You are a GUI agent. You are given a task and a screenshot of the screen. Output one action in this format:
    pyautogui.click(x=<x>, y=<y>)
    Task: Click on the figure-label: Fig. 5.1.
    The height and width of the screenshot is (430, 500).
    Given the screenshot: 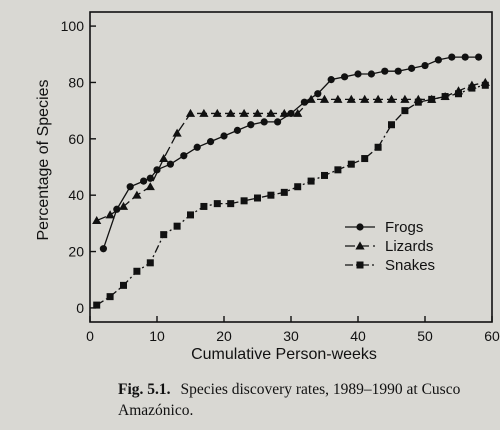 What is the action you would take?
    pyautogui.click(x=144, y=389)
    